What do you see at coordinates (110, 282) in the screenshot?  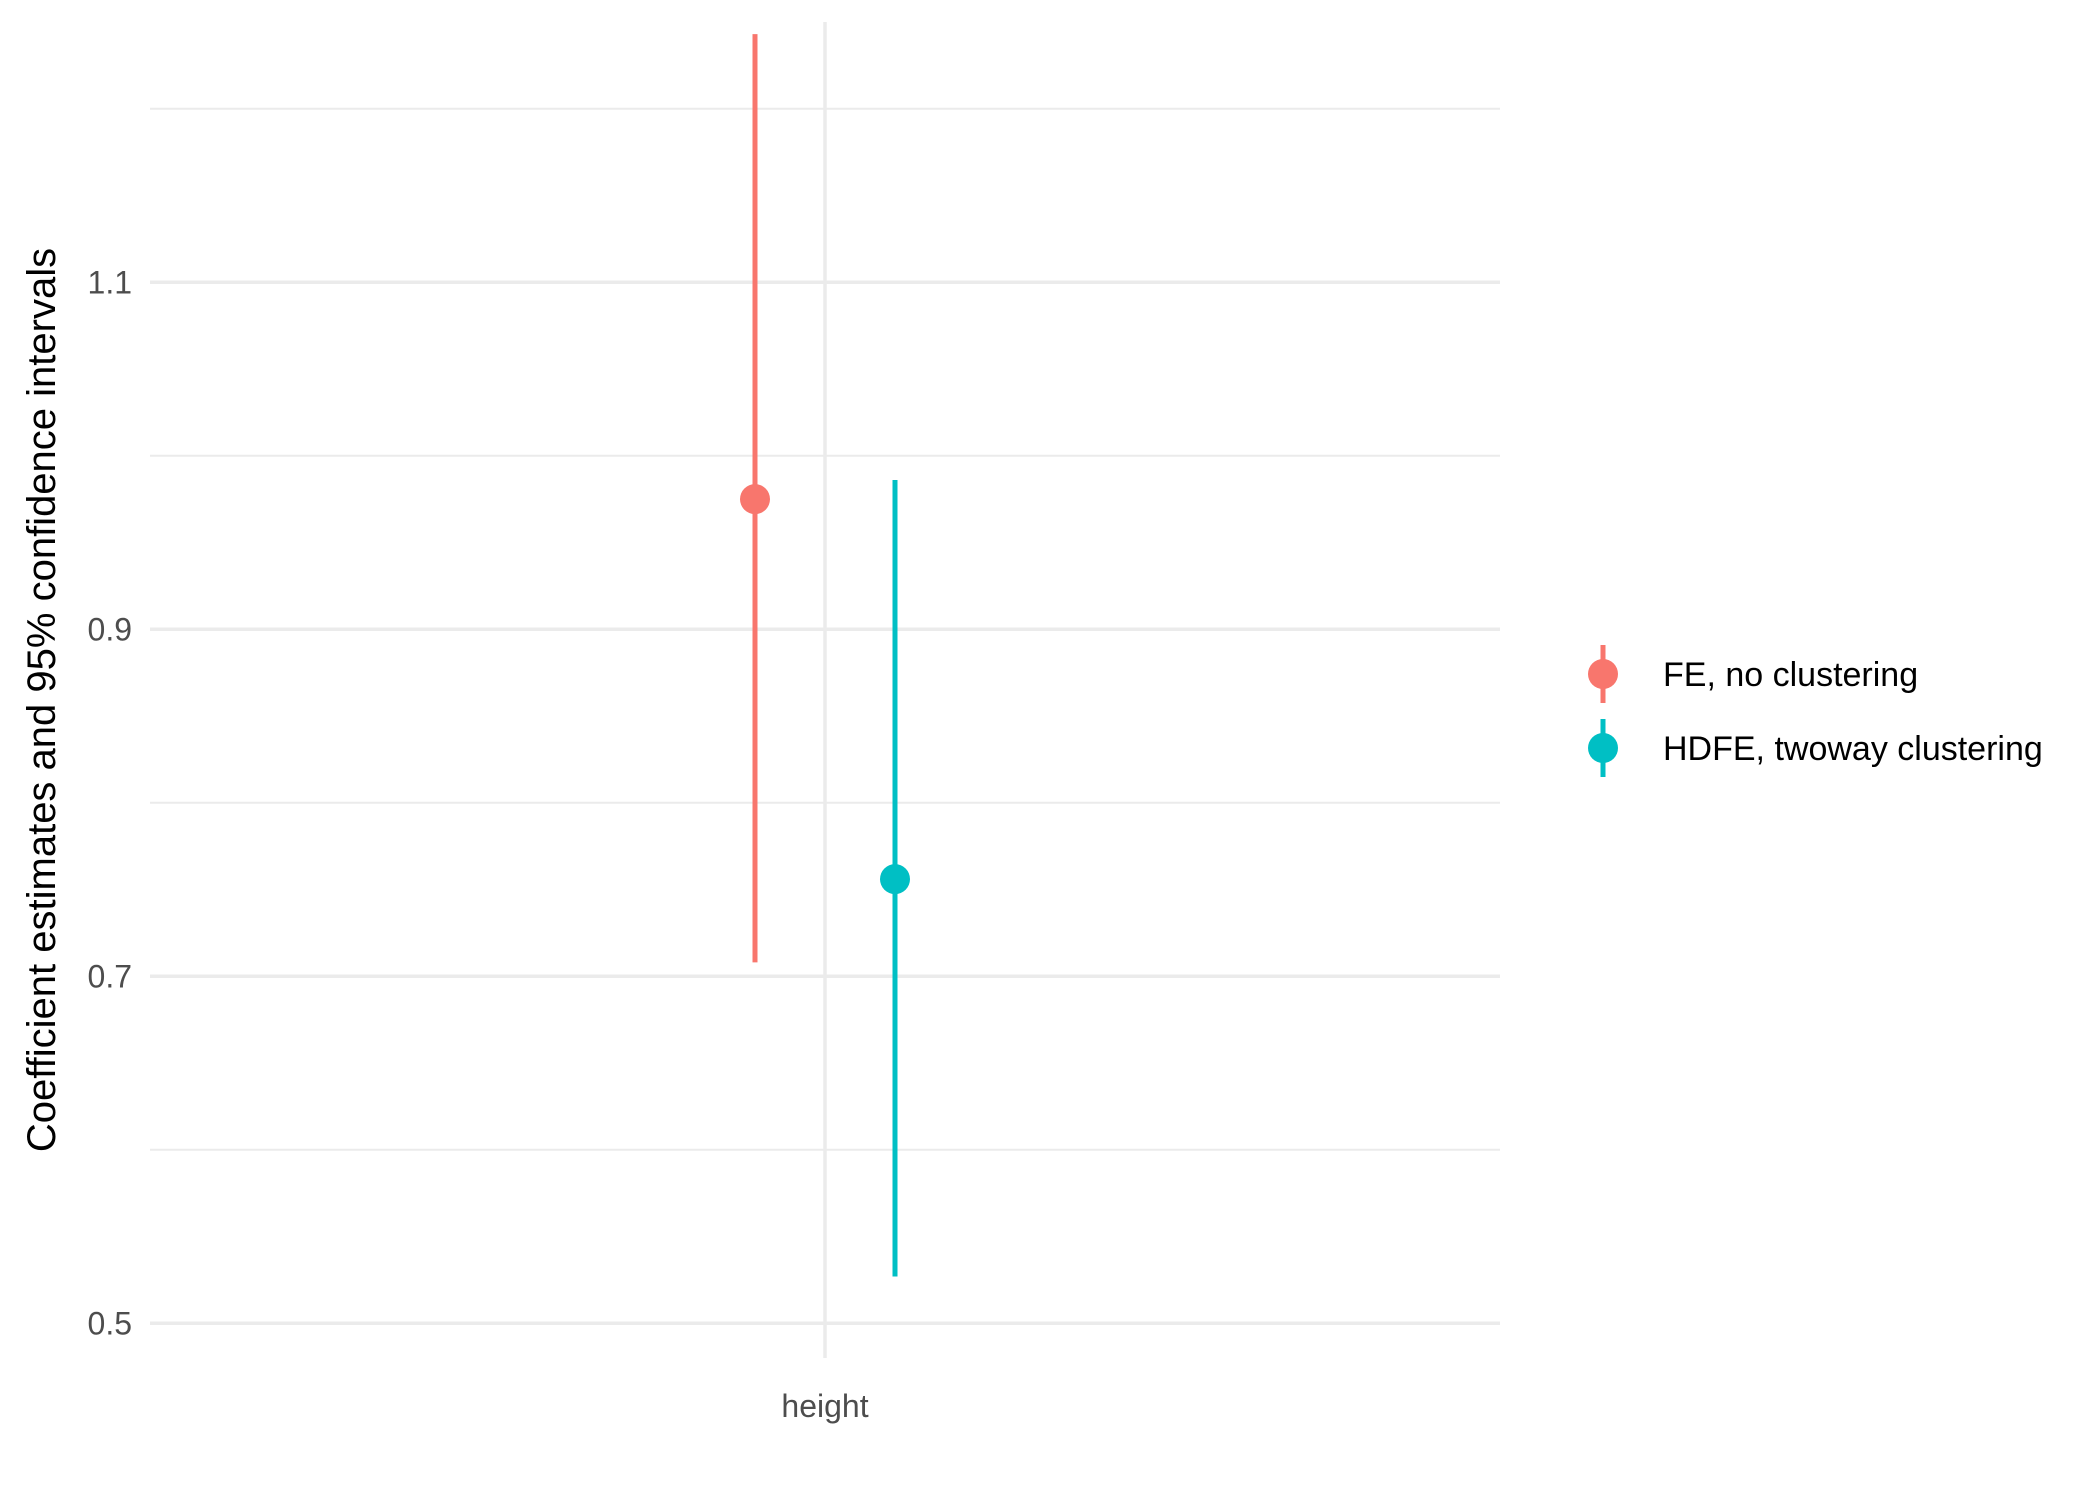 I see `y-tick-label: 1.1` at bounding box center [110, 282].